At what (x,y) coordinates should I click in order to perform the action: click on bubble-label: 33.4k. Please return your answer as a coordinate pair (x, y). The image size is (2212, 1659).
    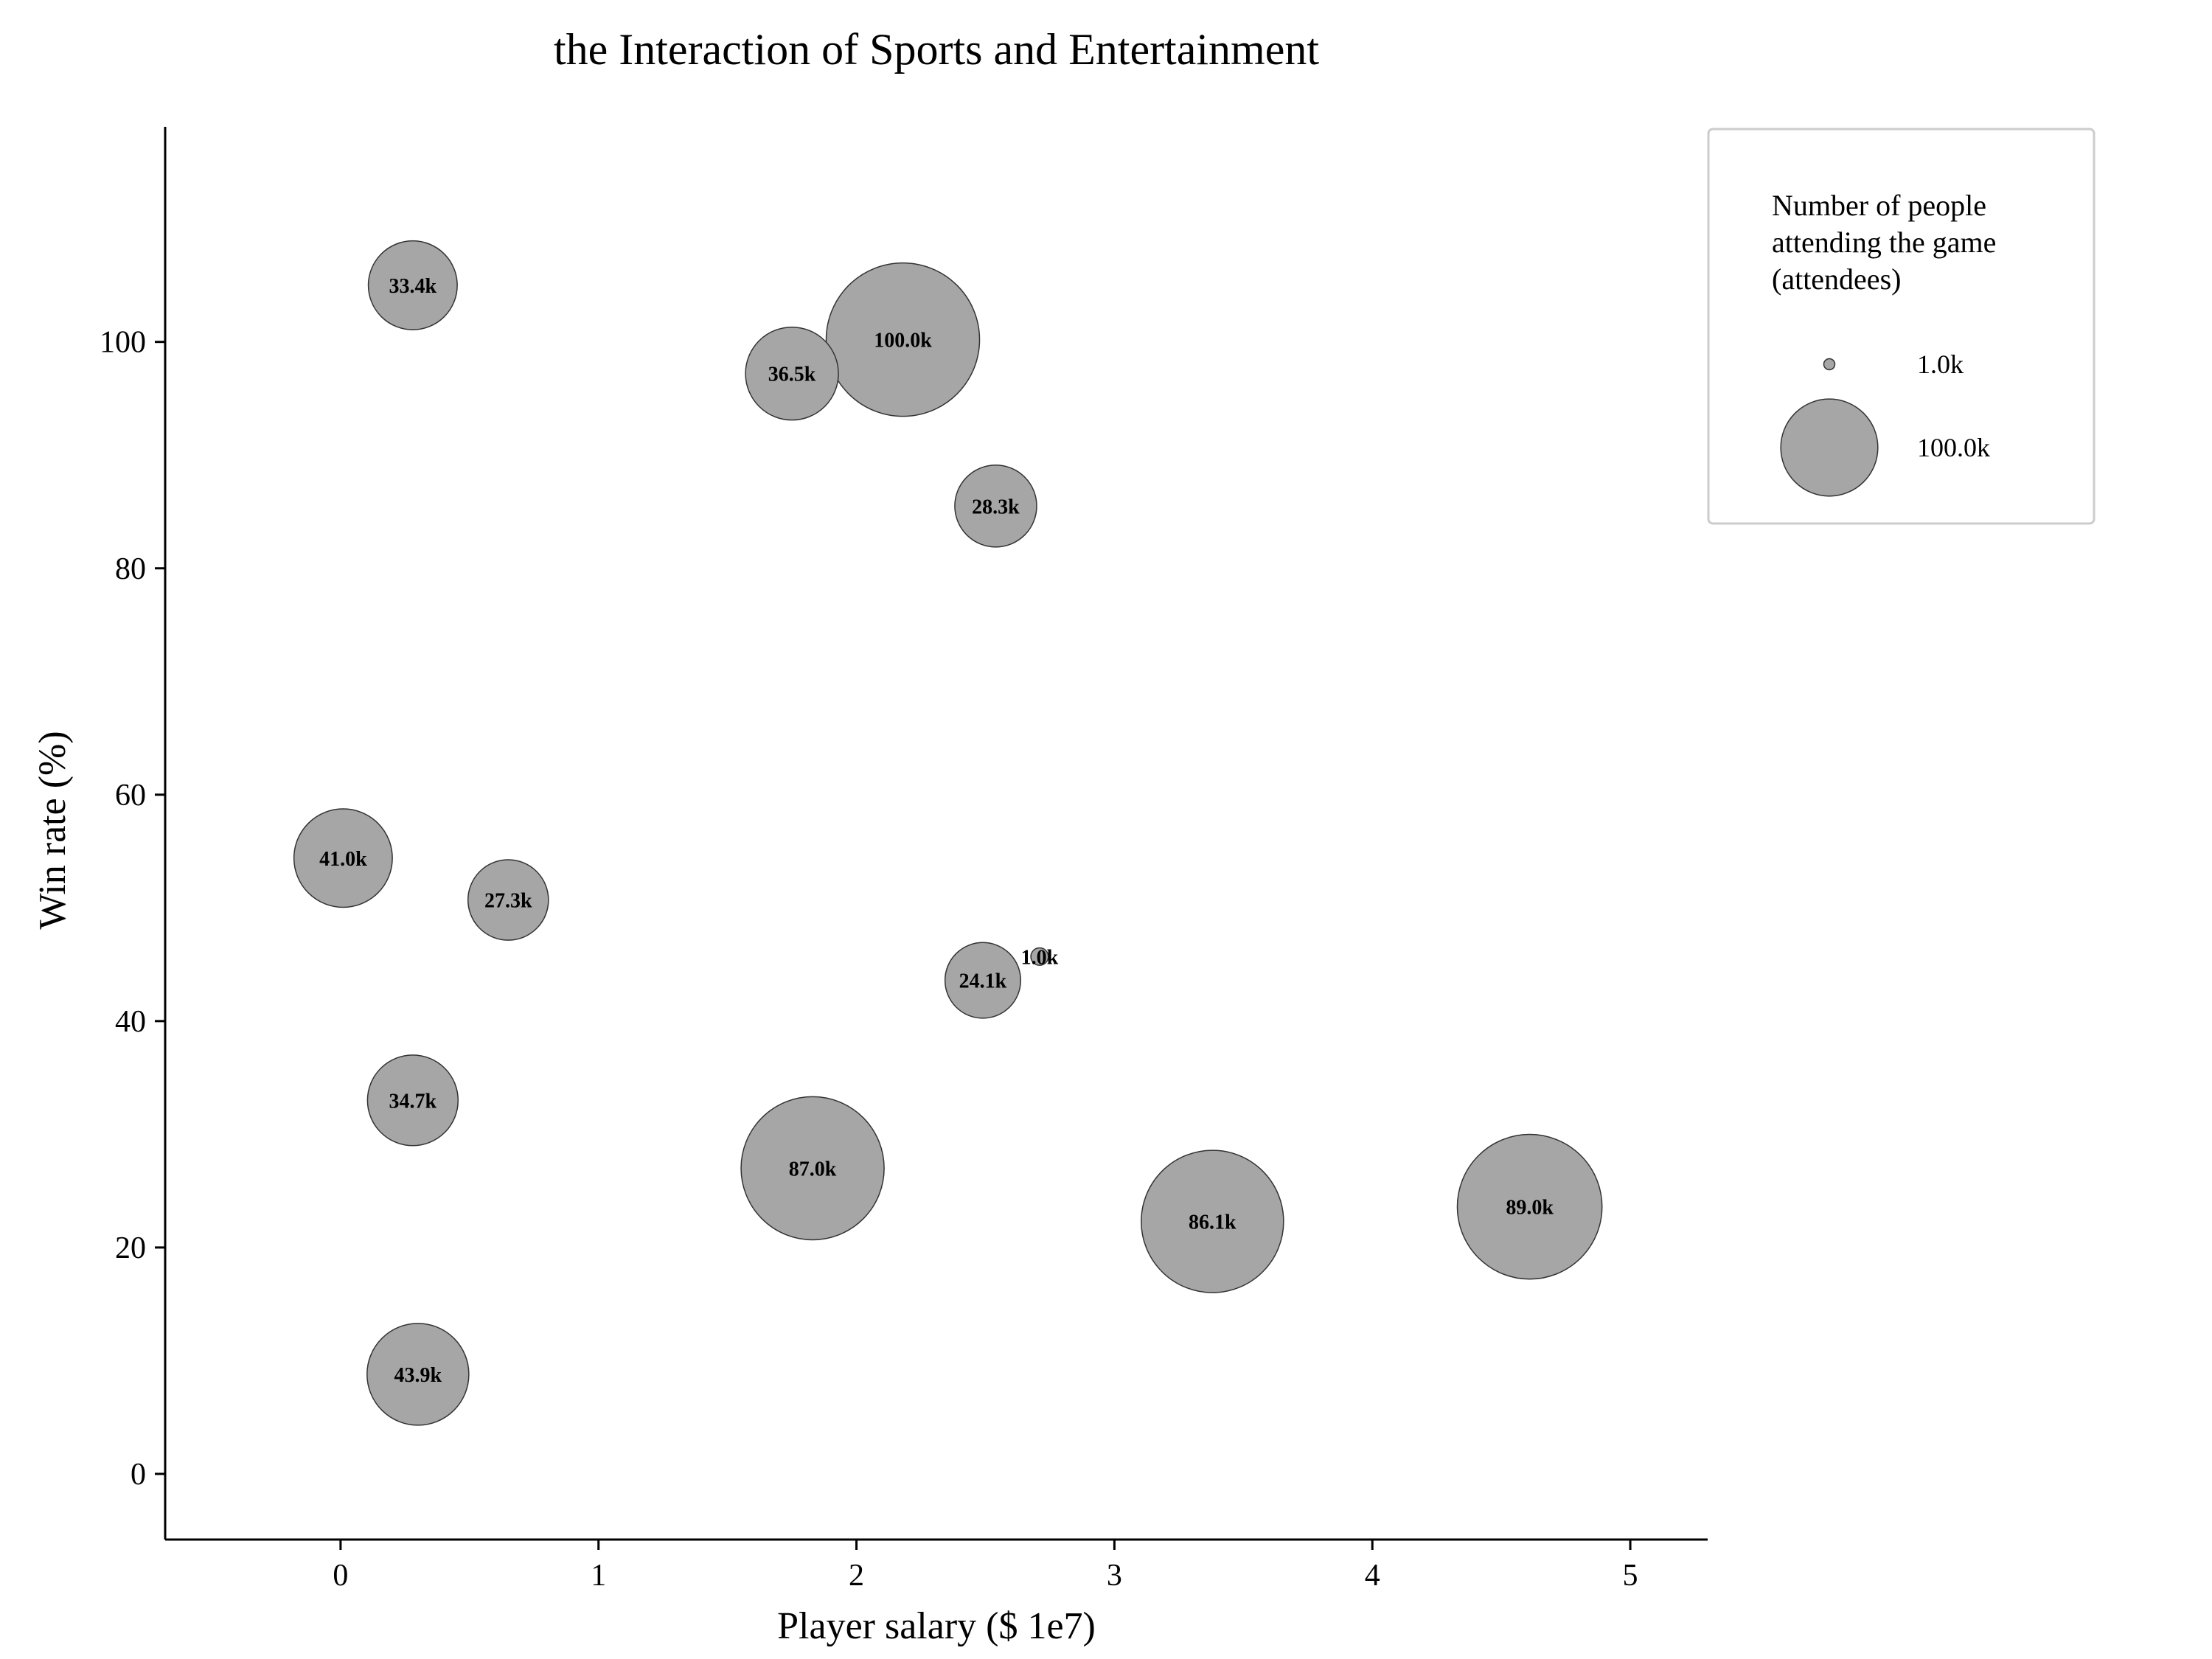
    Looking at the image, I should click on (413, 286).